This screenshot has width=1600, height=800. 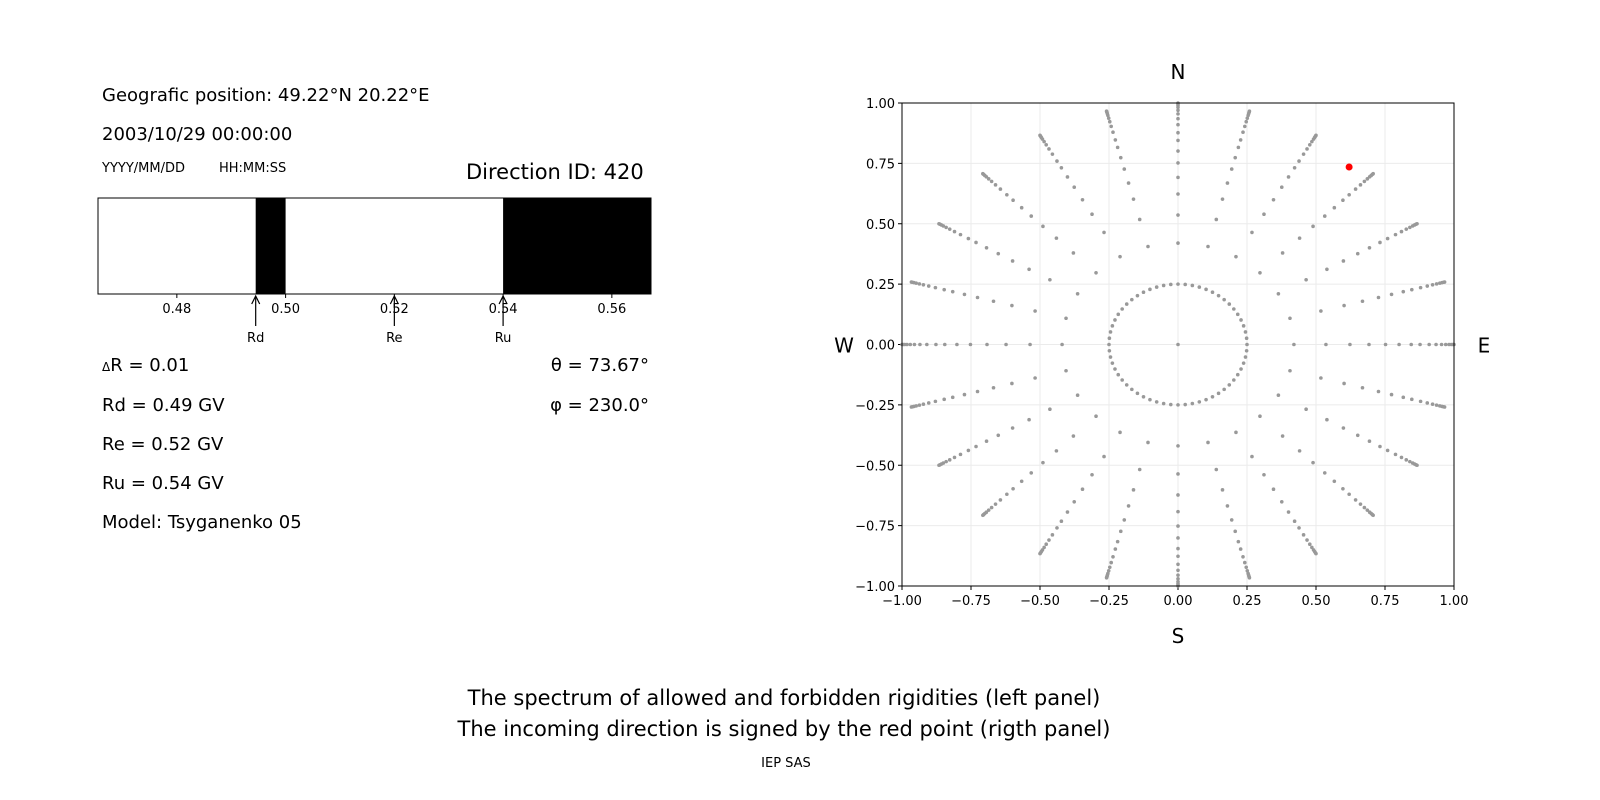 I want to click on y-tick-label: −0.75, so click(x=875, y=527).